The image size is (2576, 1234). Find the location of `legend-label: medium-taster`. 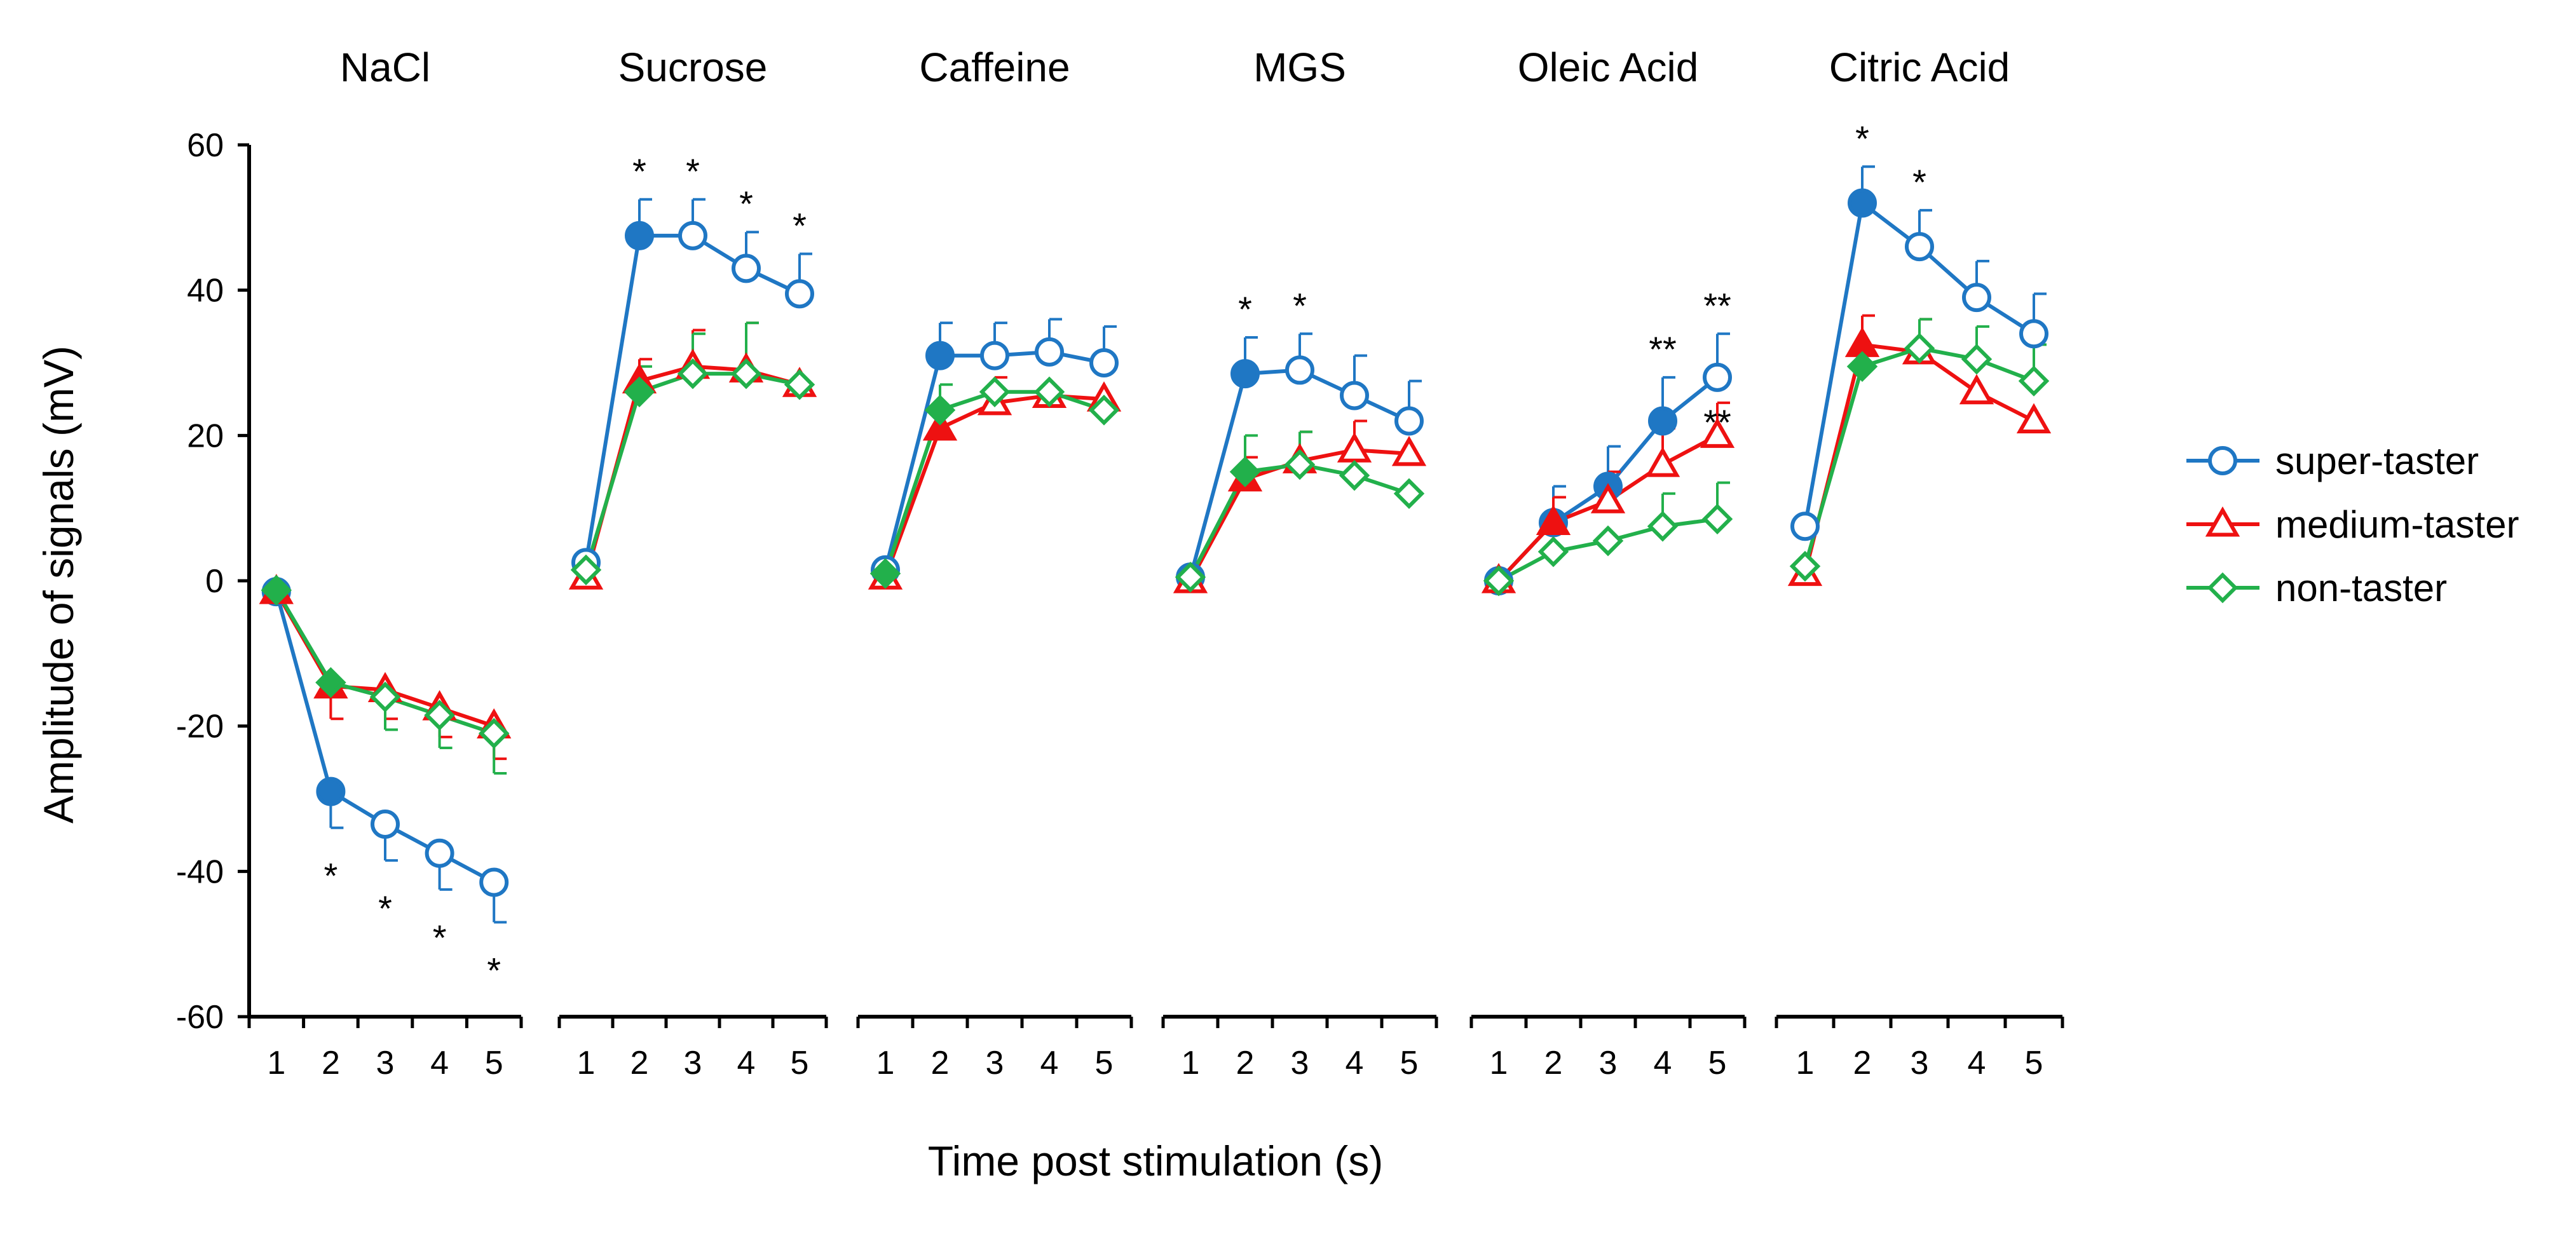

legend-label: medium-taster is located at coordinates (2397, 524).